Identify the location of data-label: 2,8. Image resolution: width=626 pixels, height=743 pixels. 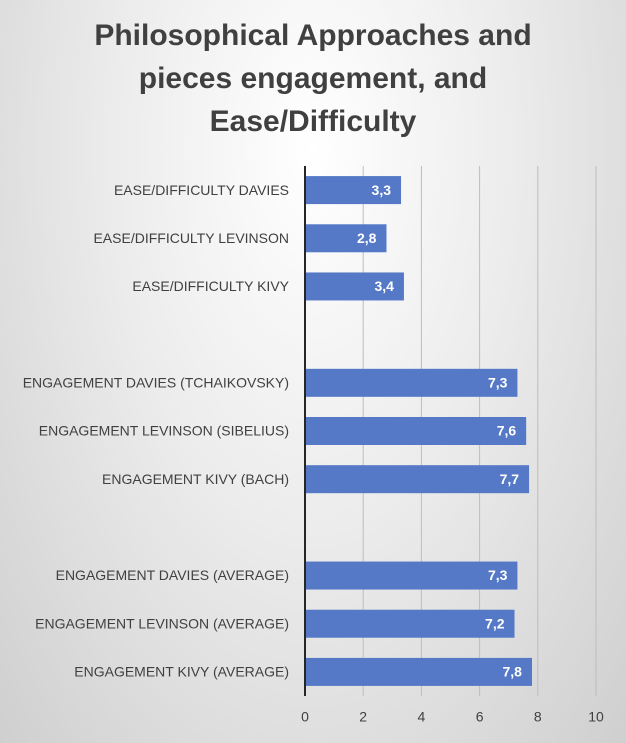
(367, 238).